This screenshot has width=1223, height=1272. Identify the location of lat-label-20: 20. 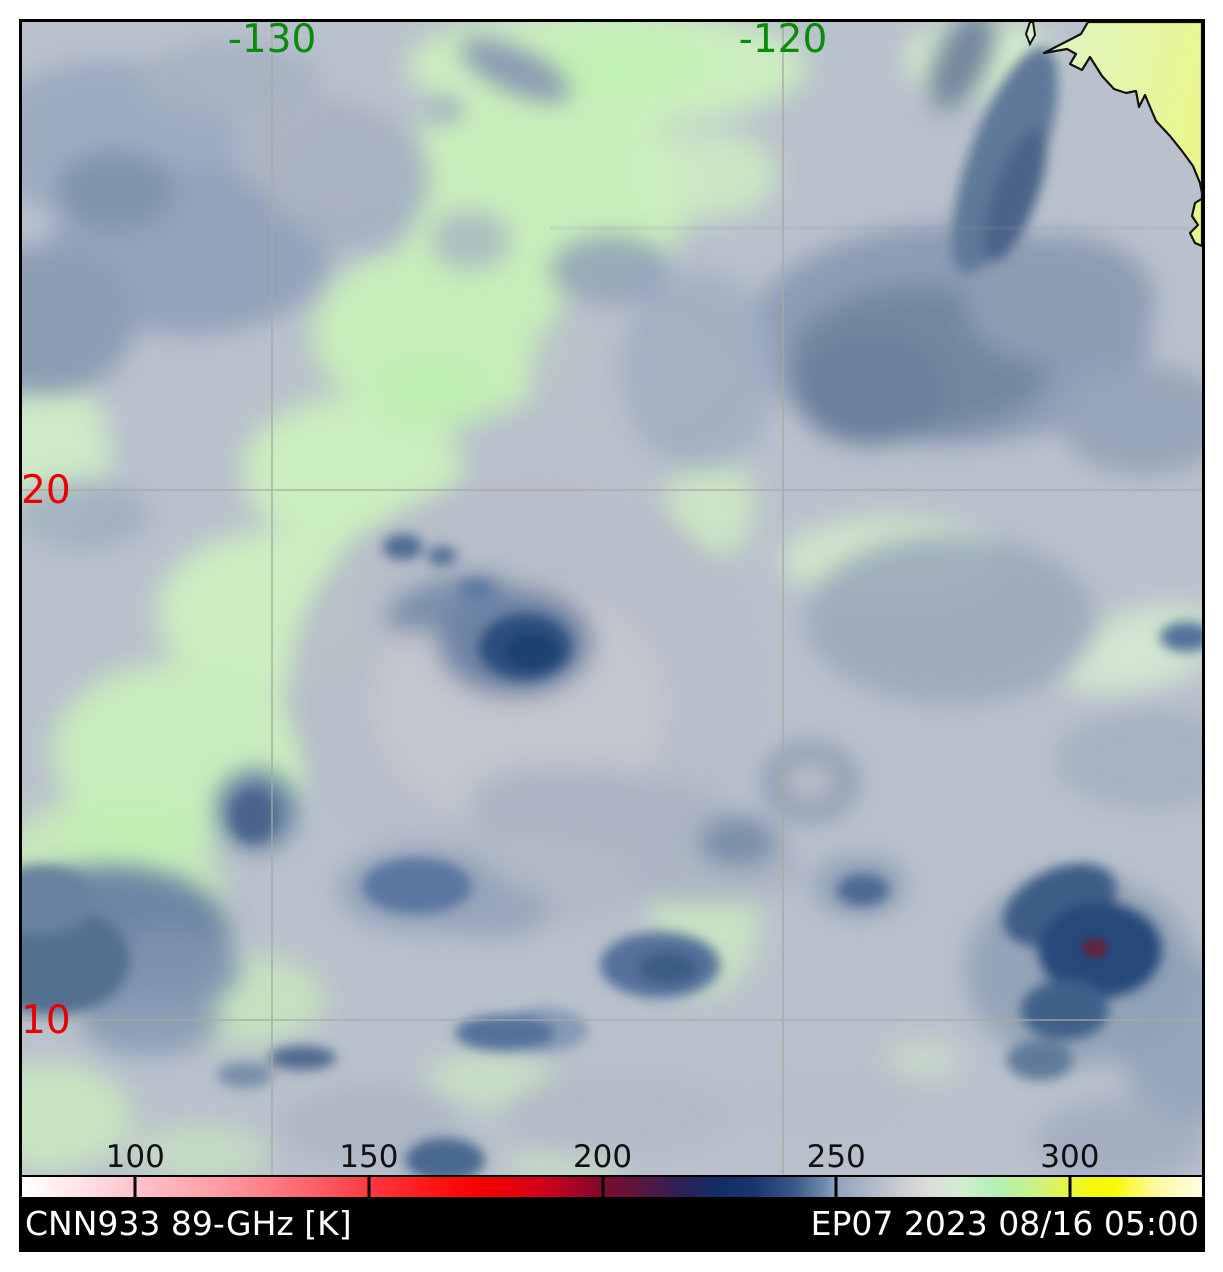
(46, 490).